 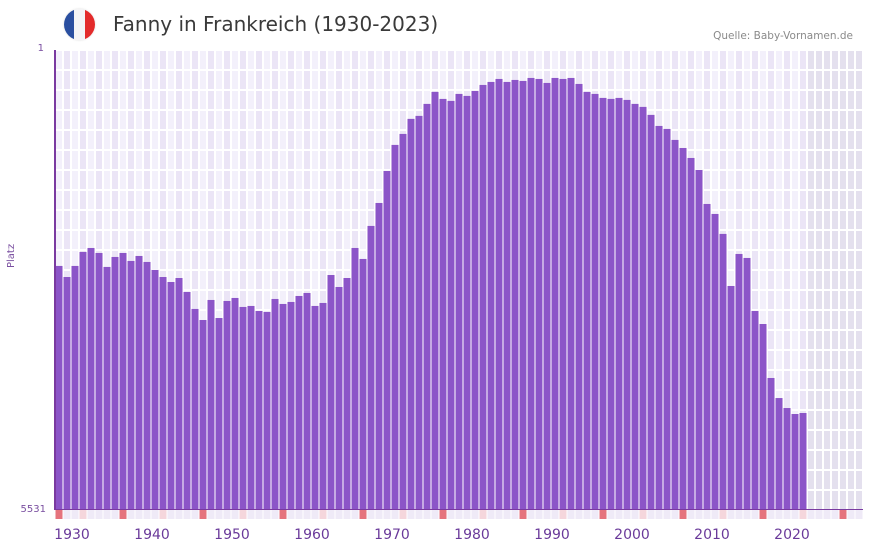 What do you see at coordinates (299, 402) in the screenshot?
I see `bar-1960` at bounding box center [299, 402].